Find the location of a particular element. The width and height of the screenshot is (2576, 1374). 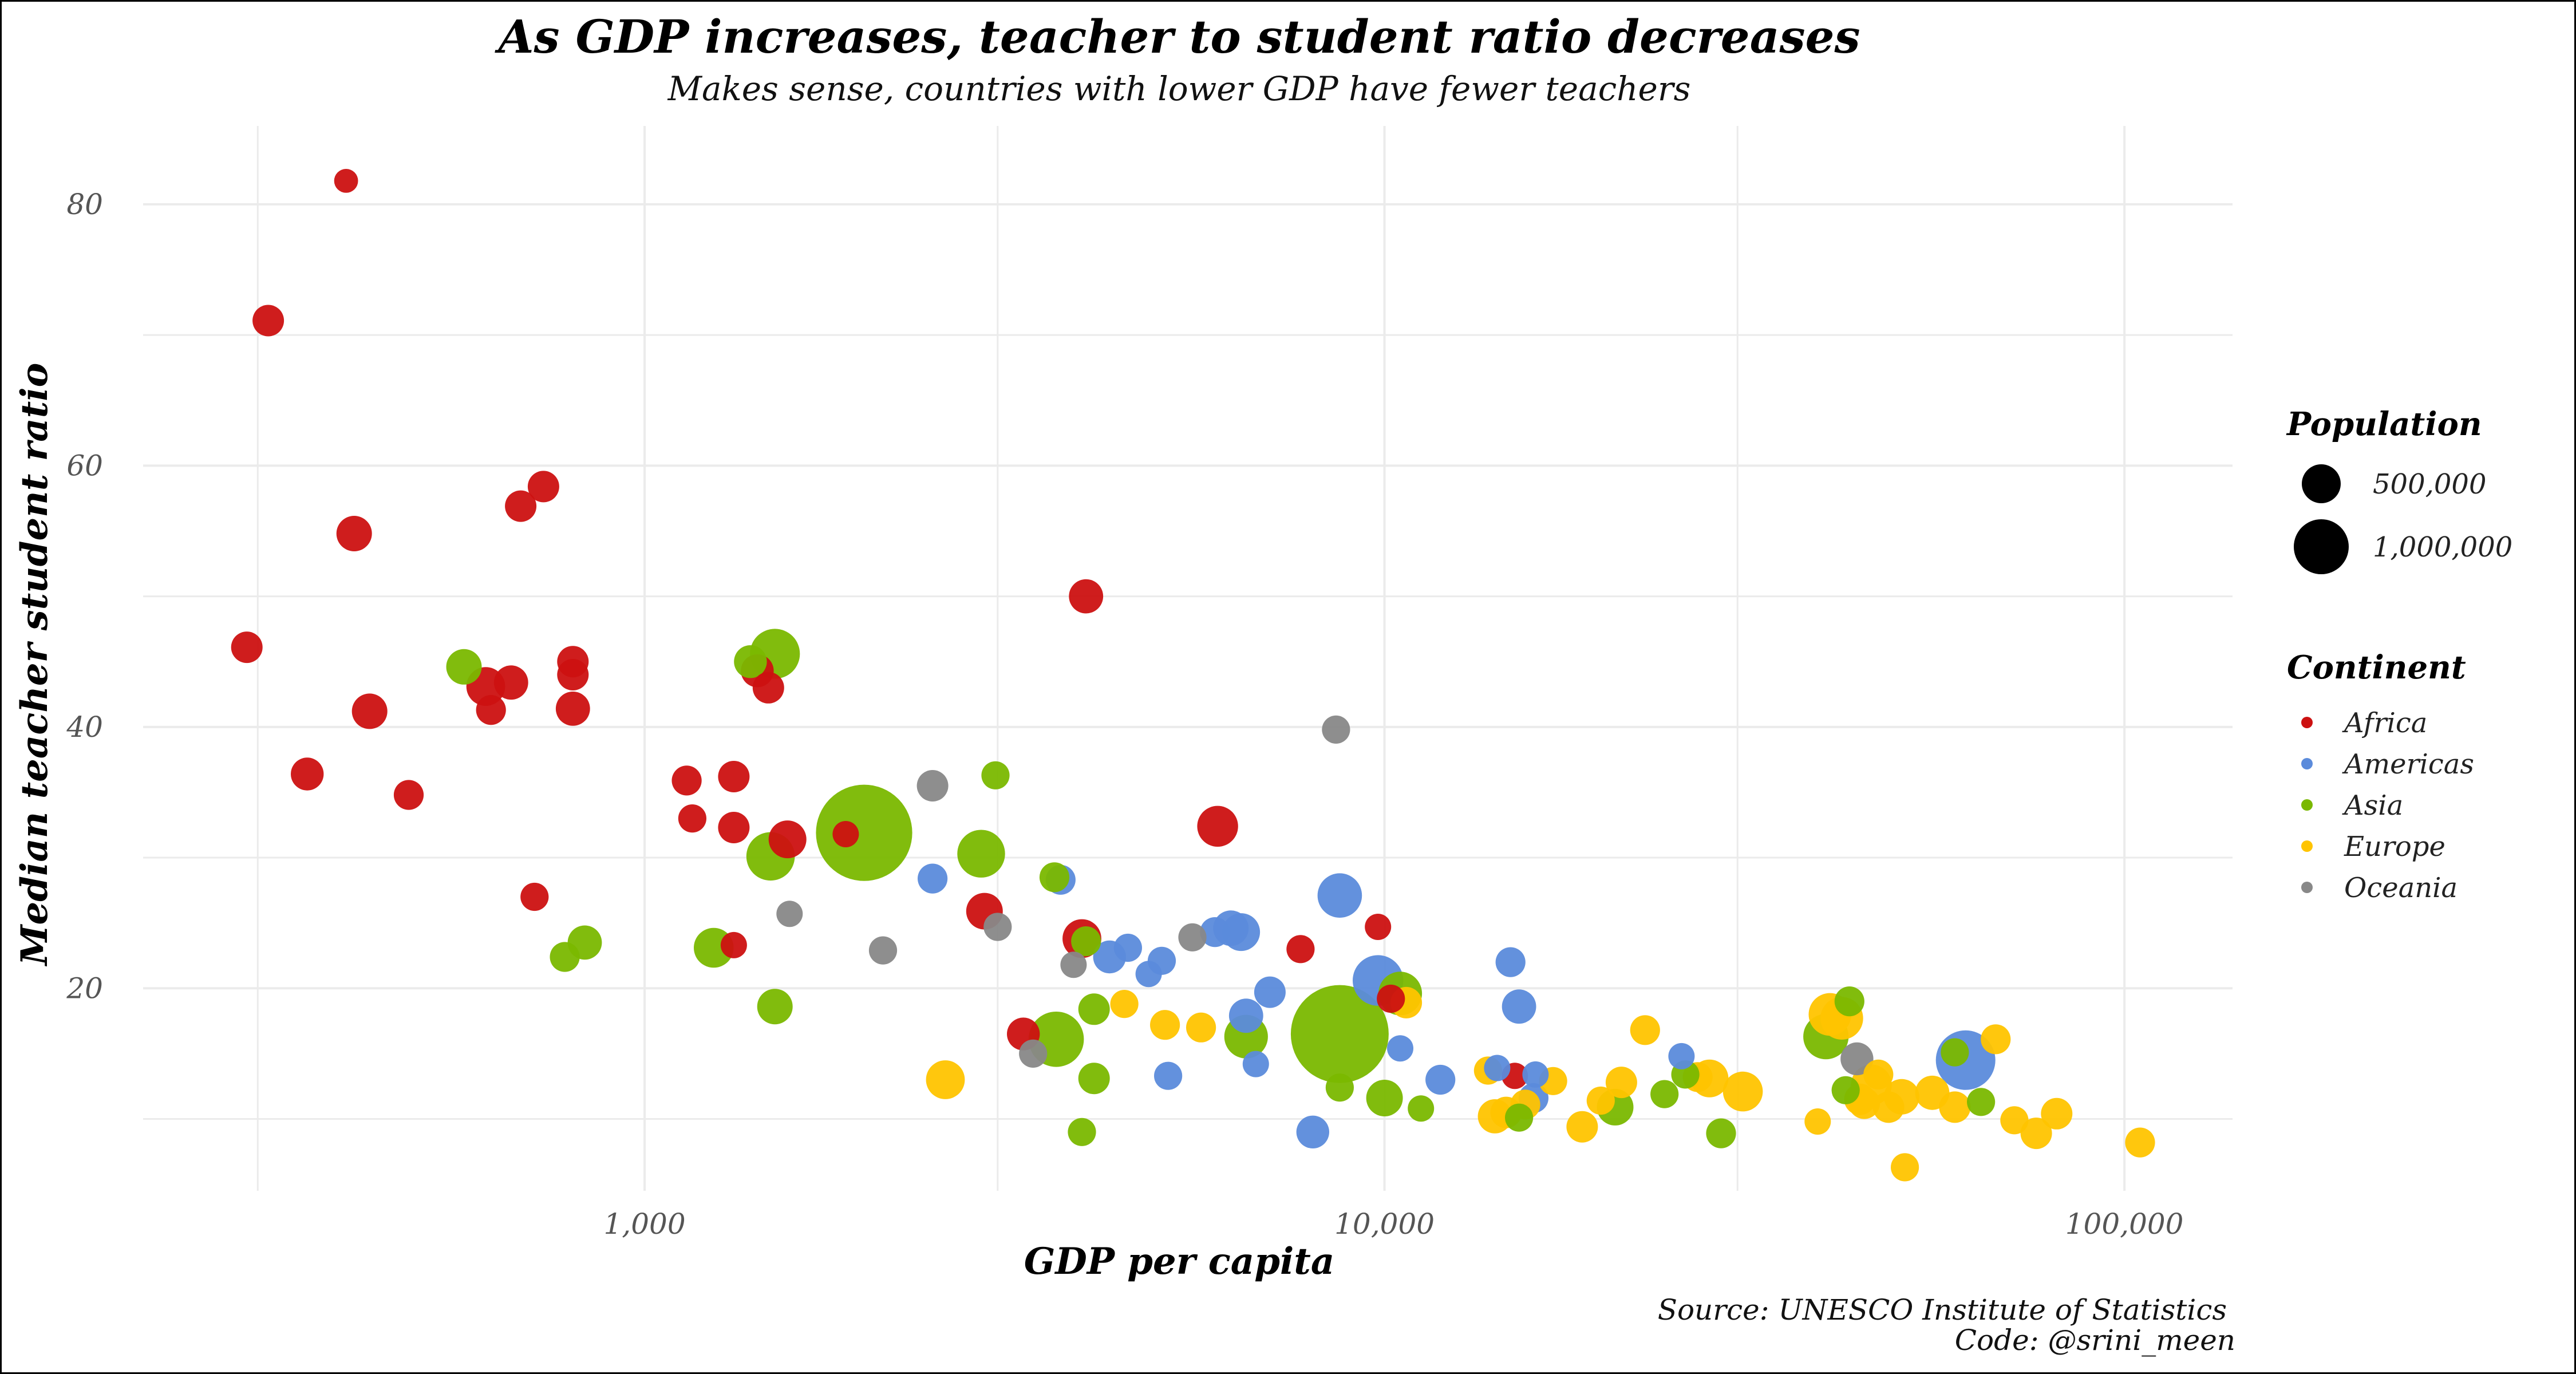

legend-key-europe is located at coordinates (2307, 846).